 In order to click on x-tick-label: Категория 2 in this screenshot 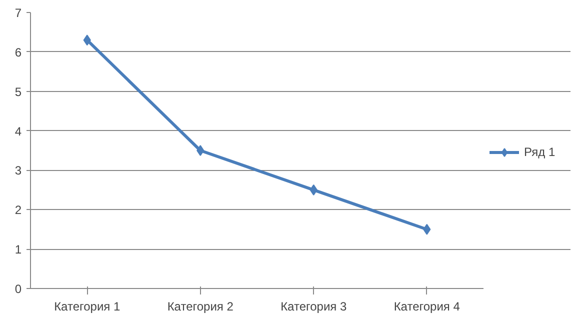, I will do `click(200, 307)`.